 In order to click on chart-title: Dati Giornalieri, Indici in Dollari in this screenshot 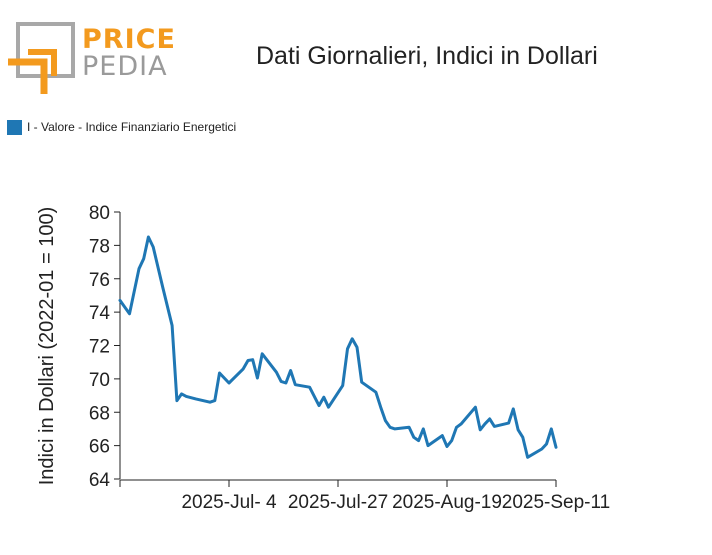, I will do `click(427, 56)`.